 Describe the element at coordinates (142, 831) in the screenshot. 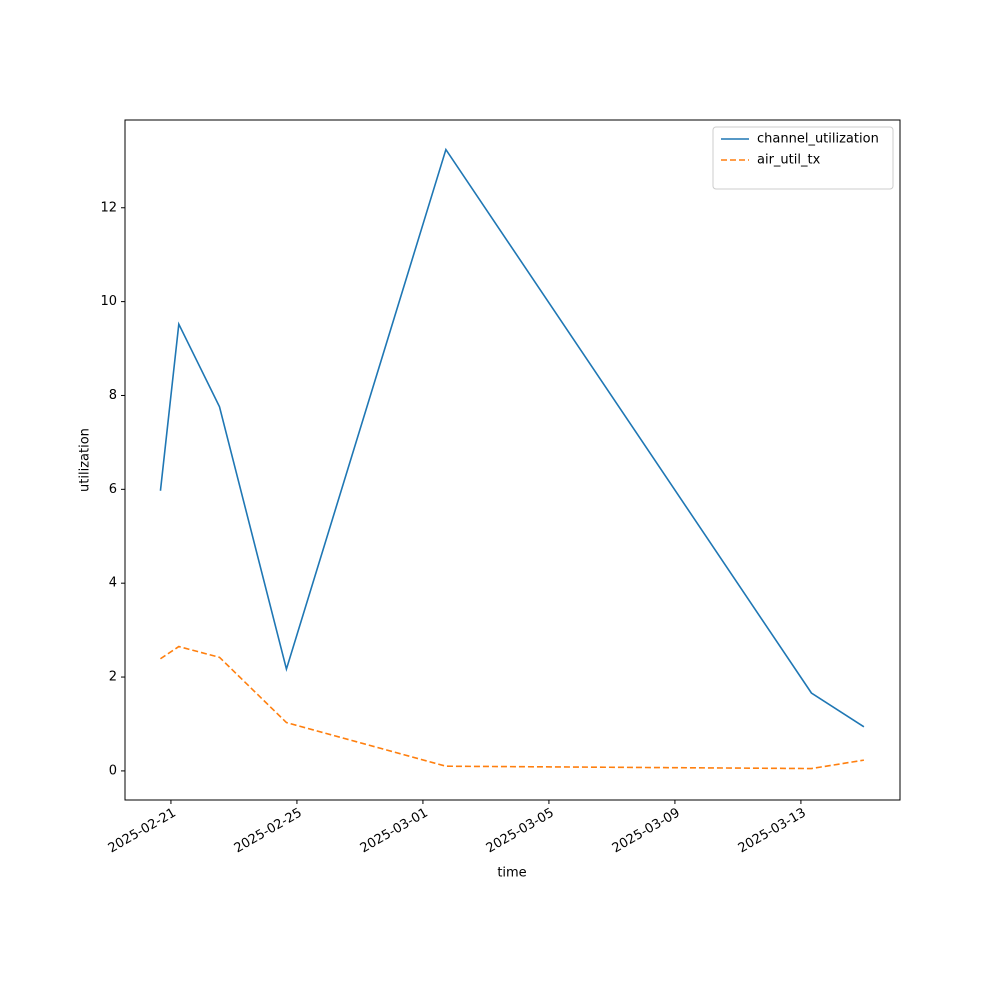

I see `x-tick-label: 2025-02-21` at that location.